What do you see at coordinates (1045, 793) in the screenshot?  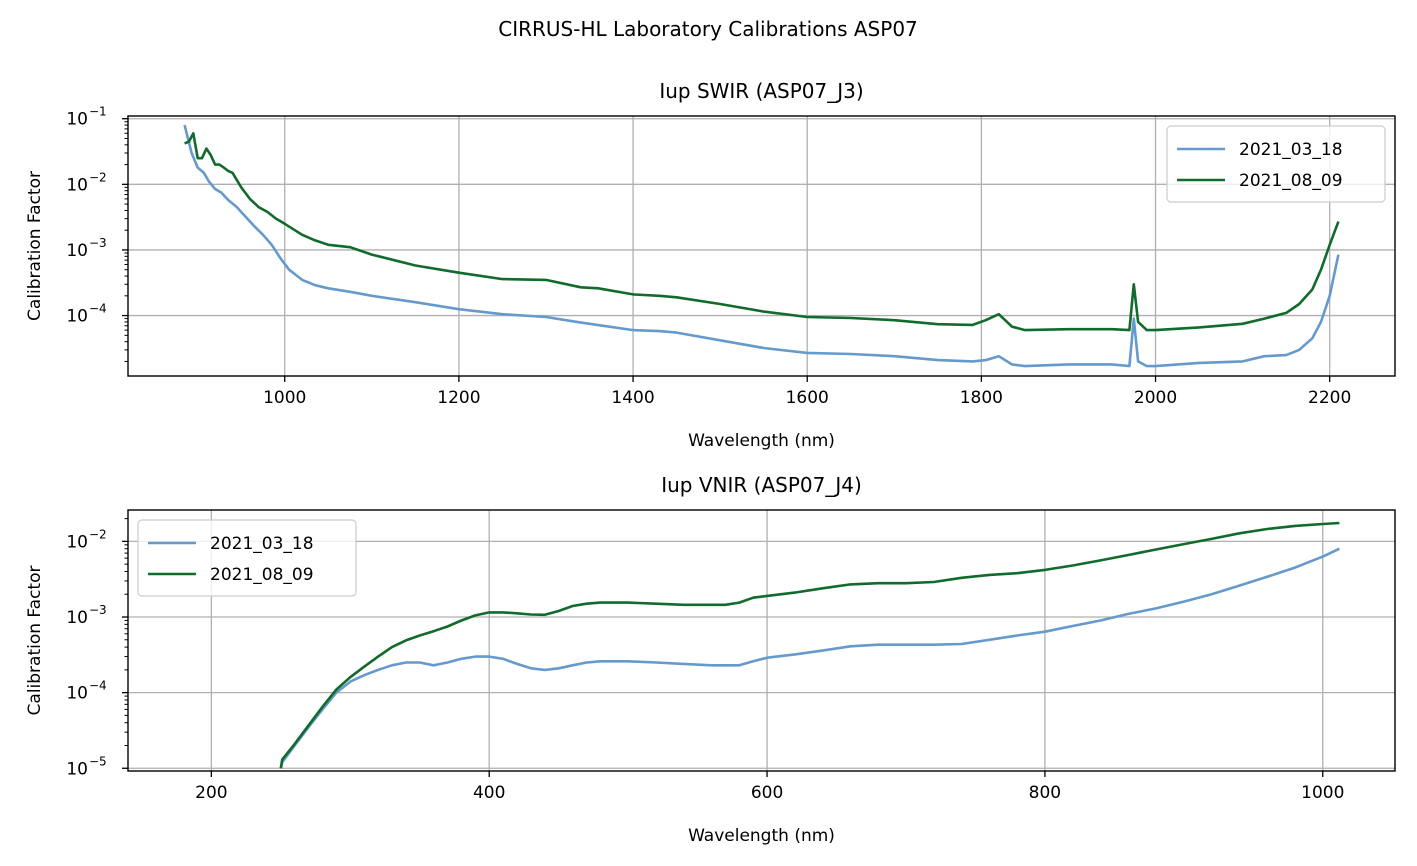 I see `vnir-x-tick-label: 800` at bounding box center [1045, 793].